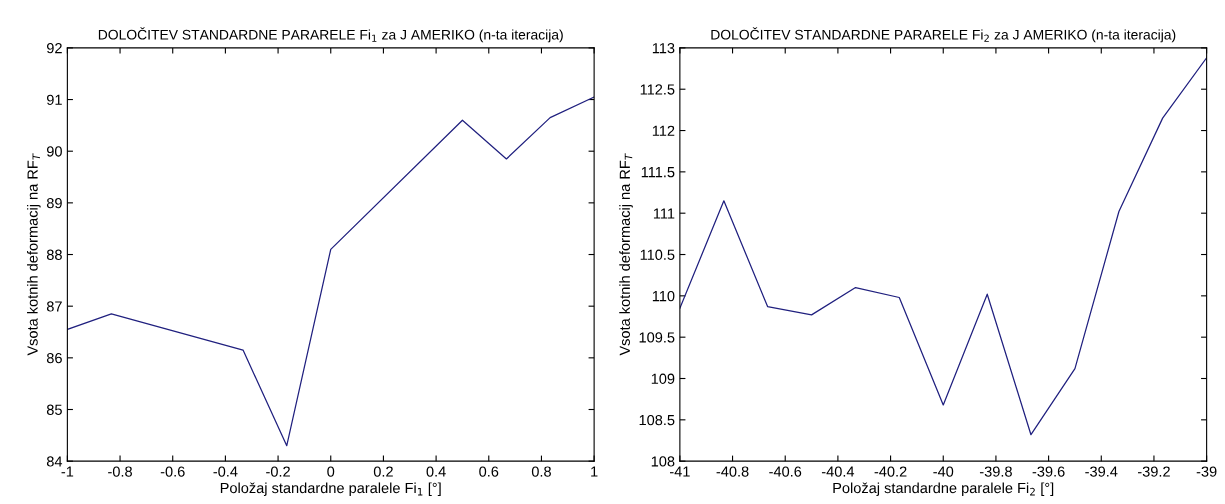 This screenshot has width=1225, height=504. I want to click on x-tick-label: -41, so click(679, 471).